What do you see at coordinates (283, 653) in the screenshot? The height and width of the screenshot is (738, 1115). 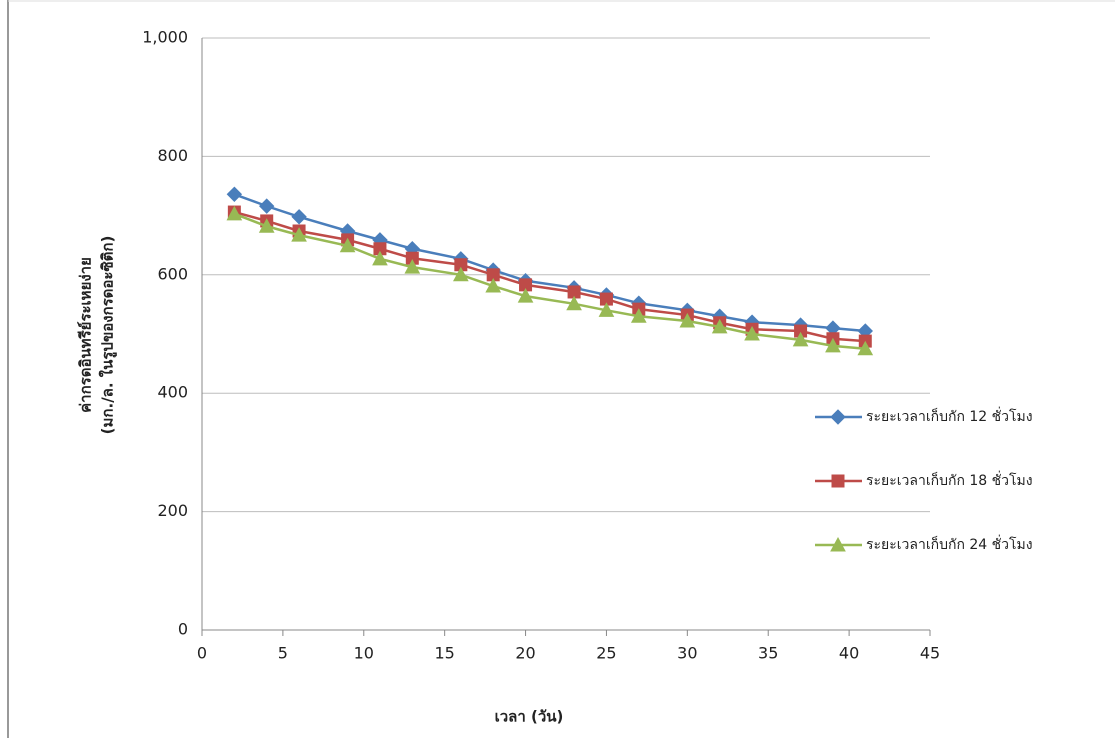 I see `x-tick-label: 5` at bounding box center [283, 653].